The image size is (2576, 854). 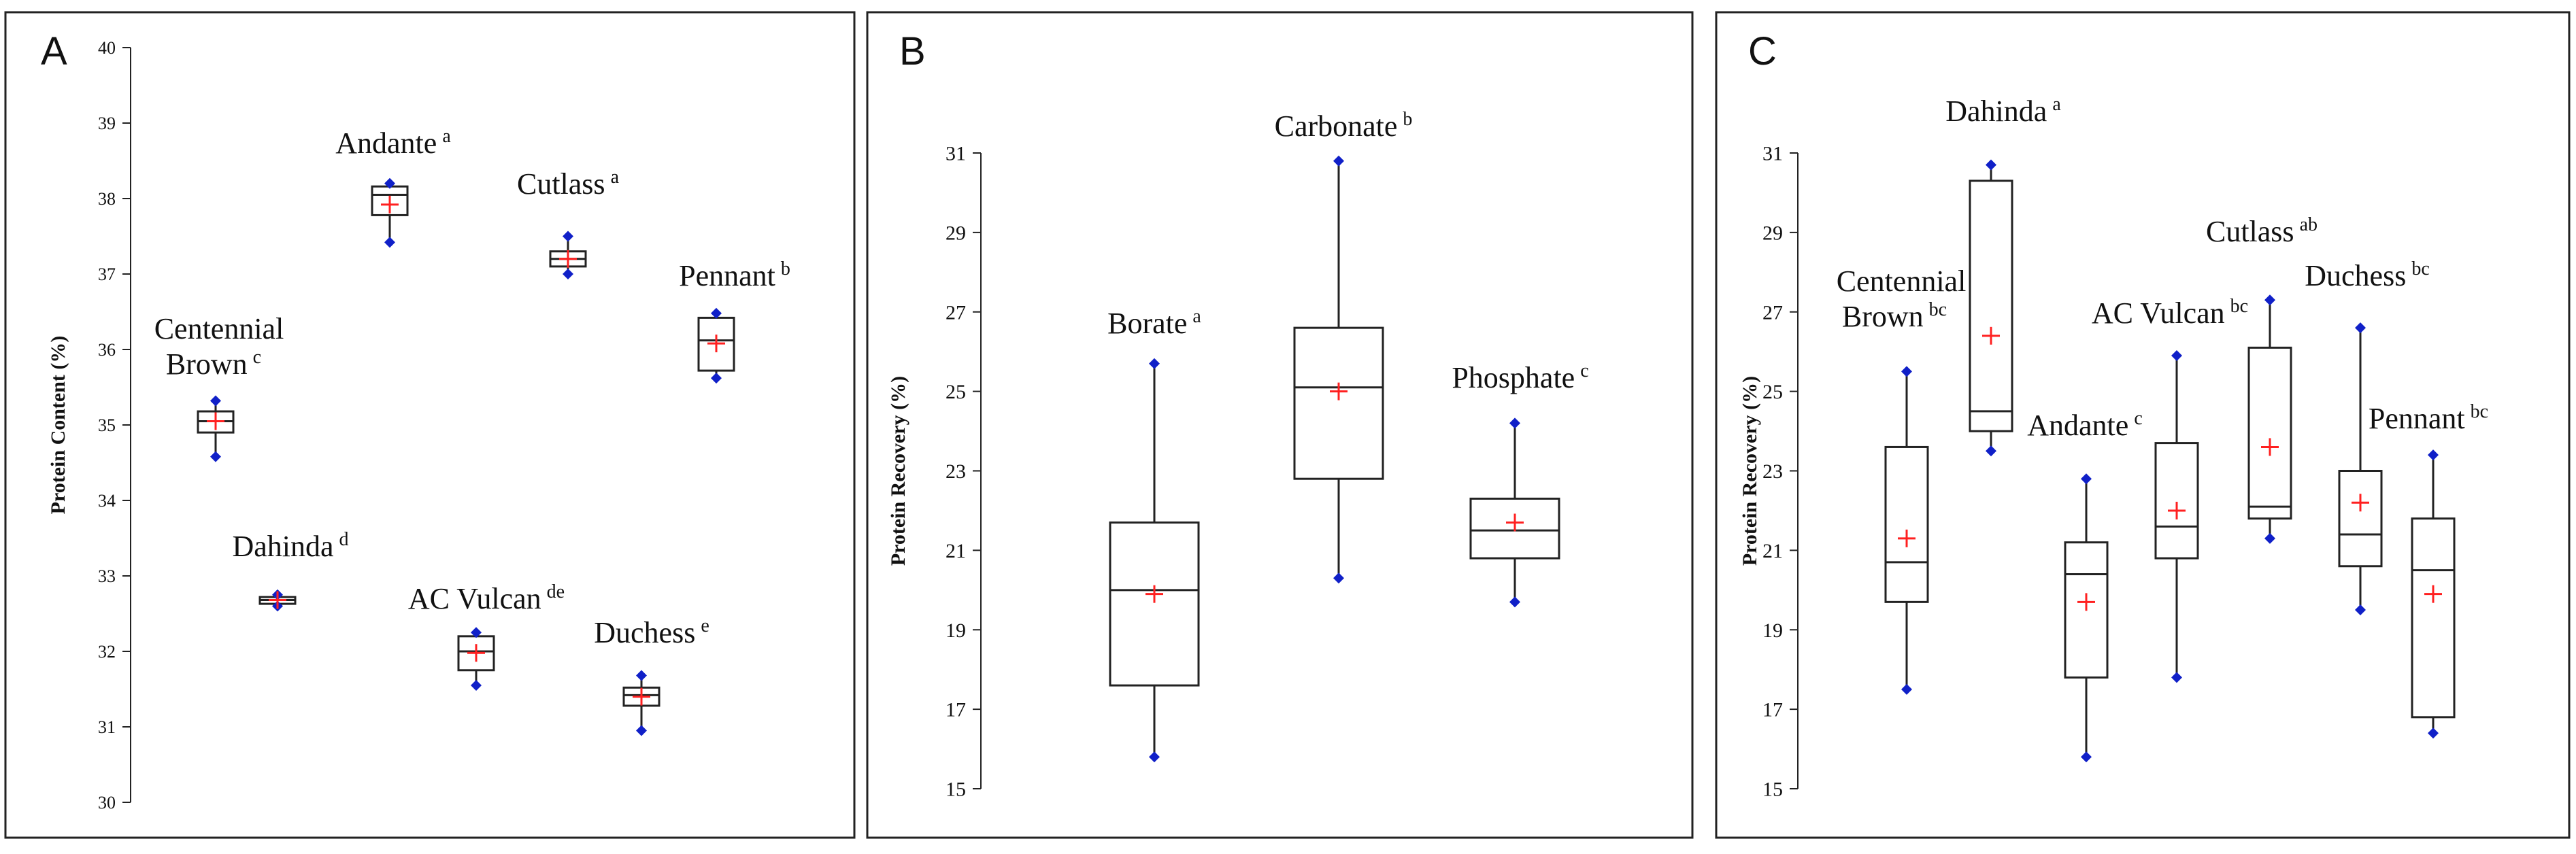 I want to click on category-label: Dahinda d, so click(x=290, y=546).